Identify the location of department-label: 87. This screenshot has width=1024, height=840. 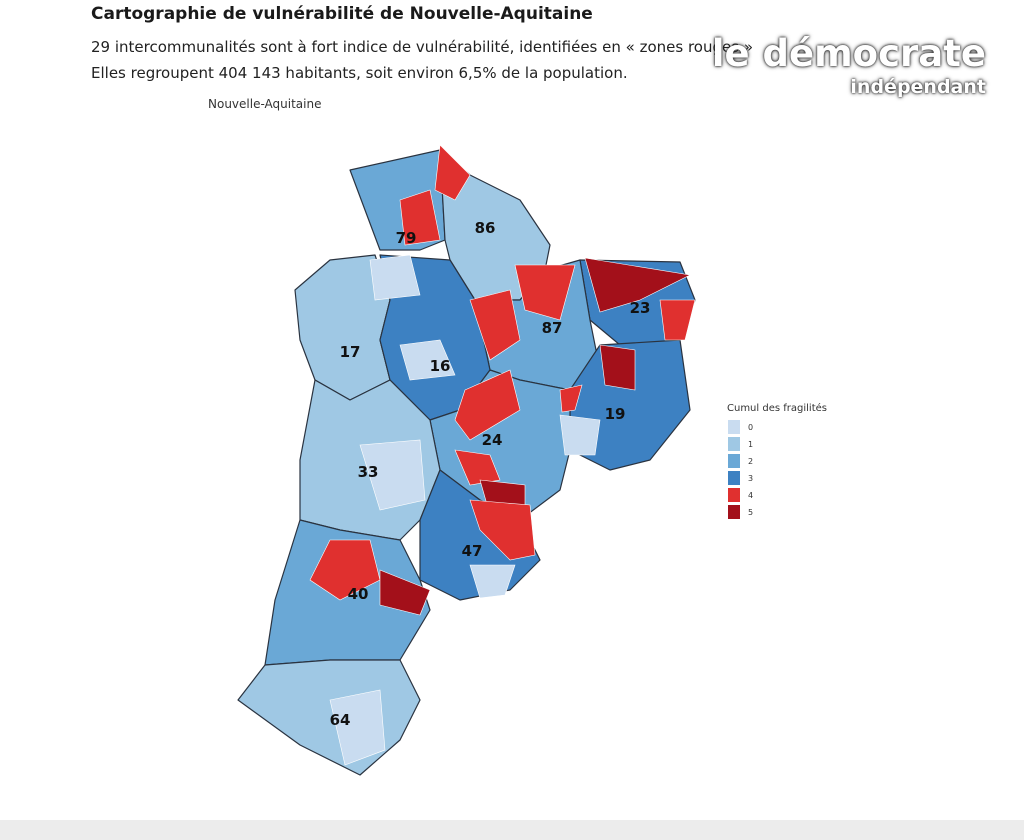
(552, 328).